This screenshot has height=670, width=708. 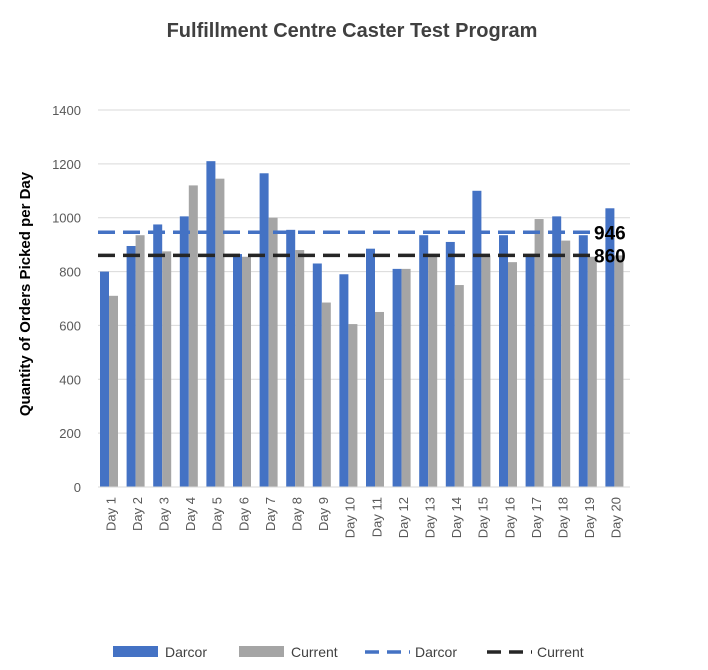 What do you see at coordinates (616, 517) in the screenshot?
I see `x-tick-label: Day 20` at bounding box center [616, 517].